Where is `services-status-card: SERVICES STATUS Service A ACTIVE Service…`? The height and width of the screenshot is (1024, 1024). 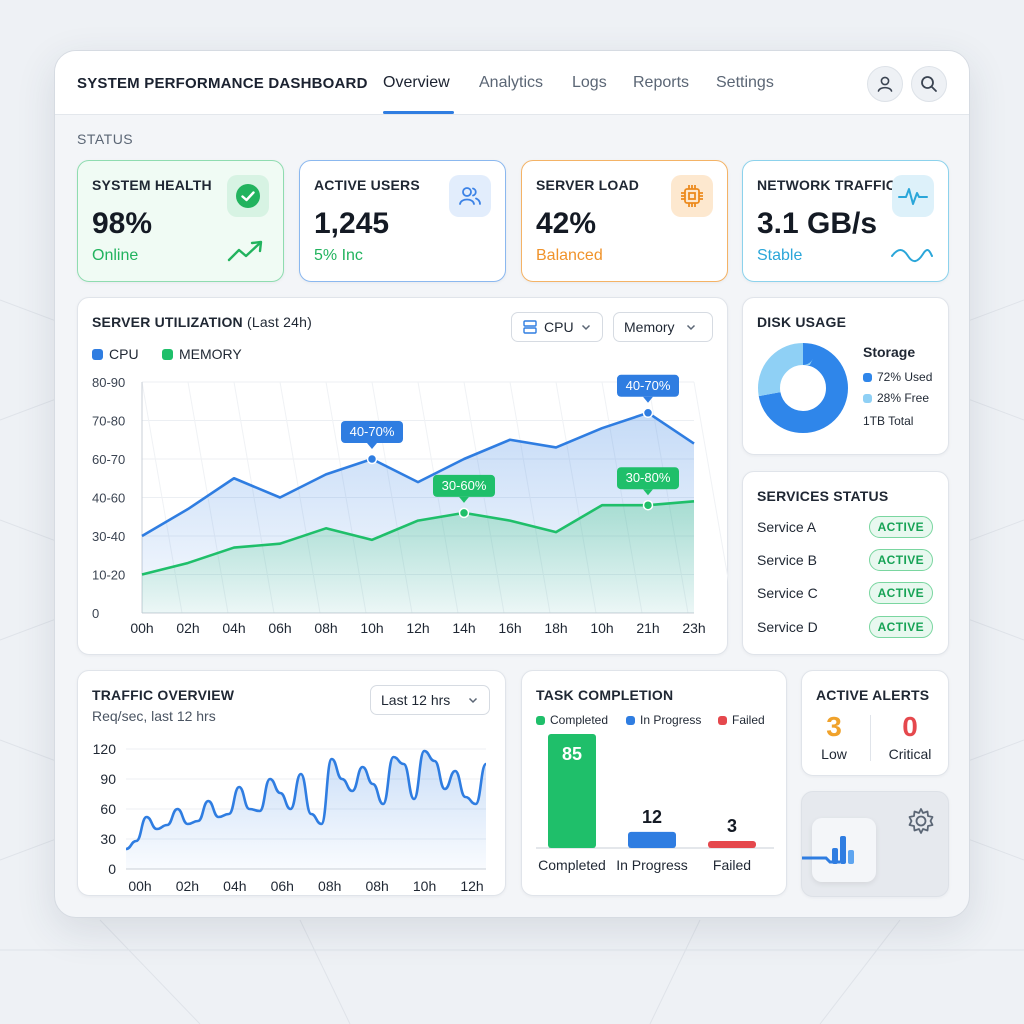
services-status-card: SERVICES STATUS Service A ACTIVE Service… is located at coordinates (845, 563).